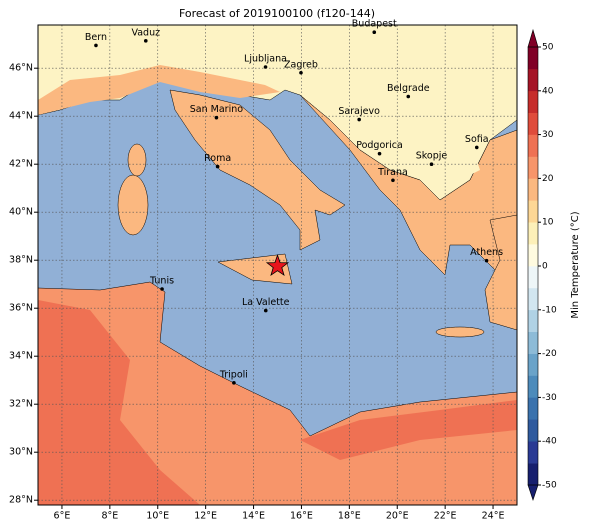  Describe the element at coordinates (301, 64) in the screenshot. I see `city-label: Zagreb` at that location.